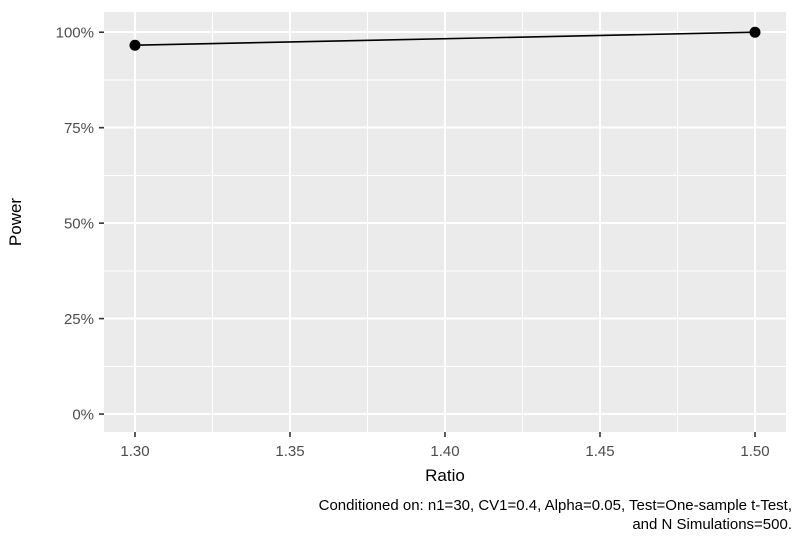 The image size is (800, 560). What do you see at coordinates (445, 475) in the screenshot?
I see `x-axis-title: Ratio` at bounding box center [445, 475].